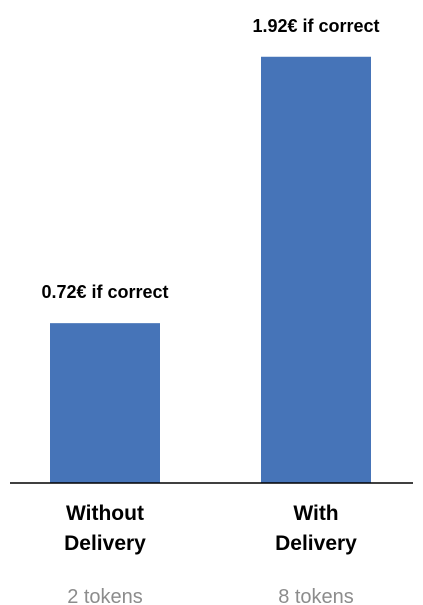 The image size is (423, 605). Describe the element at coordinates (210, 595) in the screenshot. I see `token-labels-group: 2 tokens 8 tokens` at that location.